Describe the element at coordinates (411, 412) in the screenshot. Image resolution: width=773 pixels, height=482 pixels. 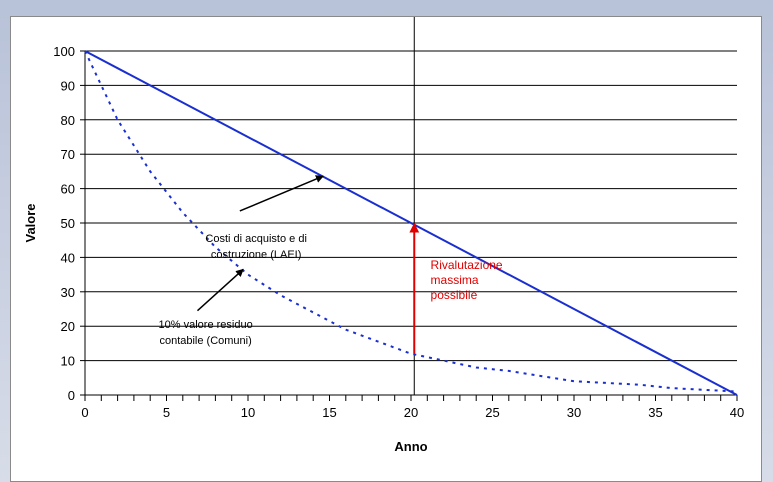
I see `x-tick-label: 20` at that location.